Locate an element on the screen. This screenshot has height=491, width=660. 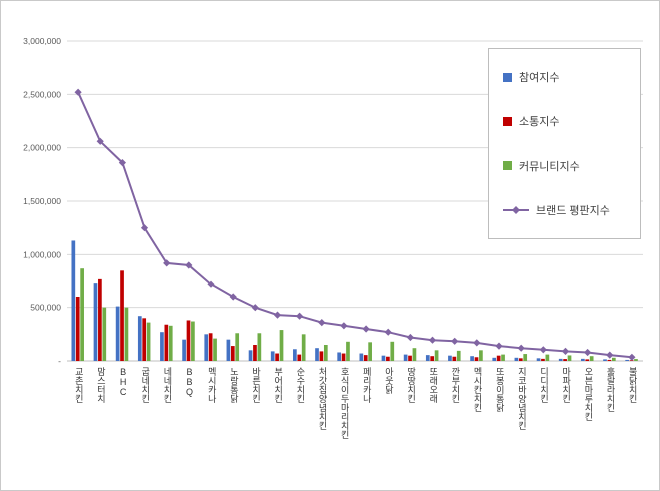
legend-item-community: 커뮤니티지수 is located at coordinates (571, 166).